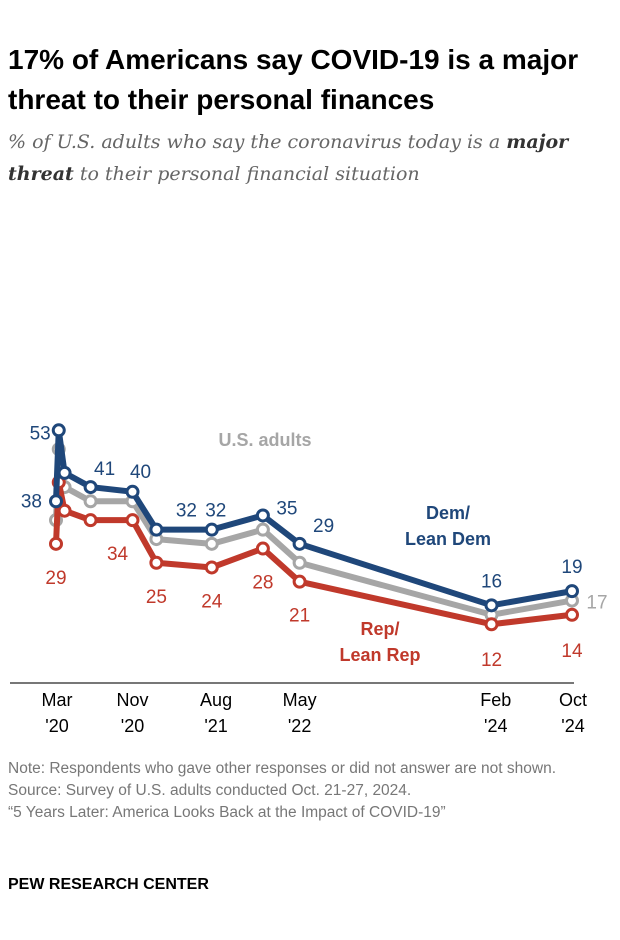  Describe the element at coordinates (264, 440) in the screenshot. I see `series-label-us-adults: U.S. adults` at that location.